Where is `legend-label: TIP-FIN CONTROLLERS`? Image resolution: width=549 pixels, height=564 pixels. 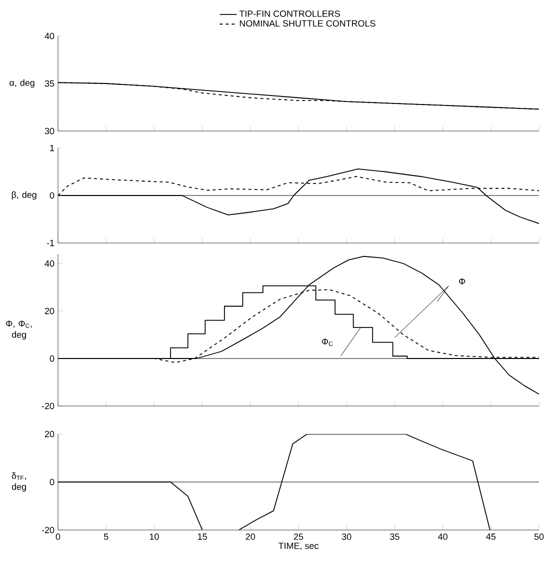 legend-label: TIP-FIN CONTROLLERS is located at coordinates (289, 13).